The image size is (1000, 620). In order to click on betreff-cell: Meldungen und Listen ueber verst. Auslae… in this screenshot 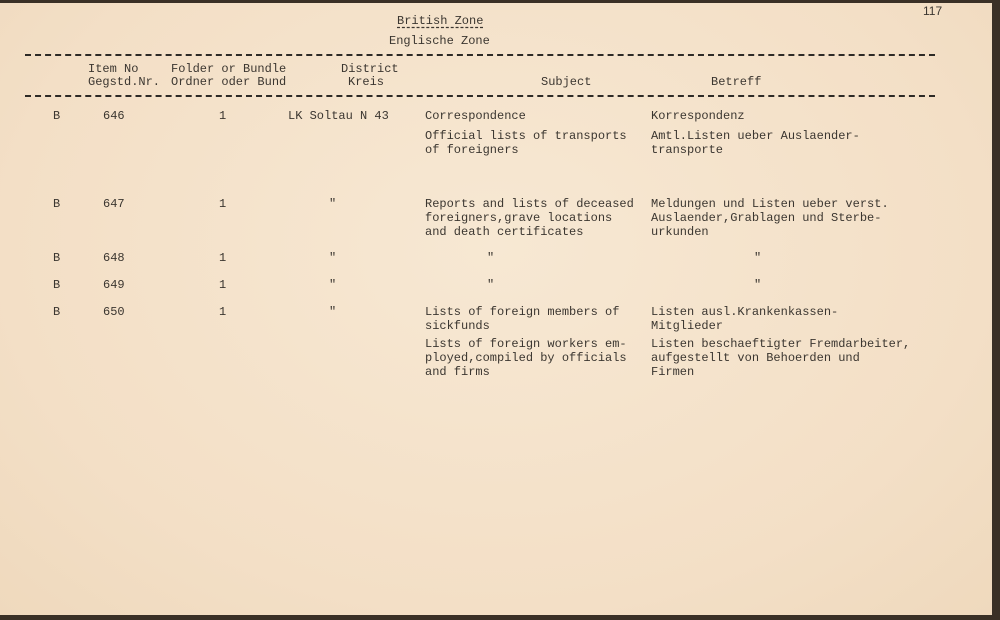, I will do `click(770, 218)`.